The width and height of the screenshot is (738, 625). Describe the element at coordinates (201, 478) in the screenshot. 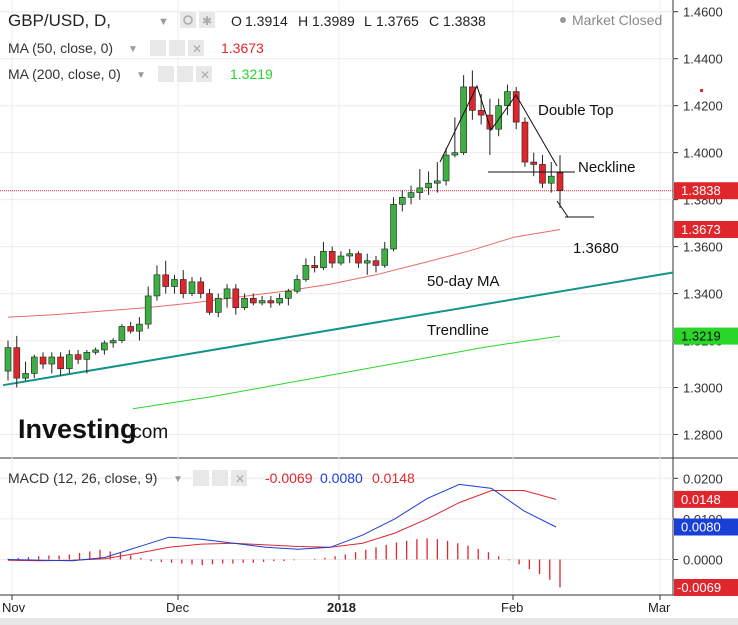

I see `macd-eye-icon` at that location.